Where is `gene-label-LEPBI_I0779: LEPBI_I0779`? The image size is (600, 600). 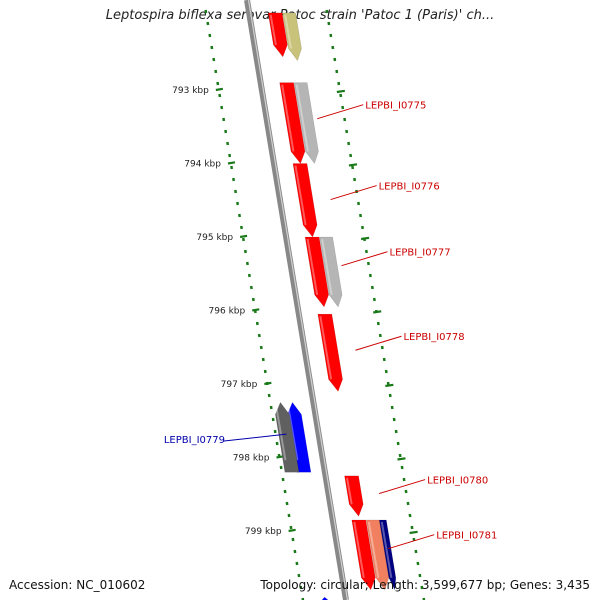
gene-label-LEPBI_I0779: LEPBI_I0779 is located at coordinates (194, 440).